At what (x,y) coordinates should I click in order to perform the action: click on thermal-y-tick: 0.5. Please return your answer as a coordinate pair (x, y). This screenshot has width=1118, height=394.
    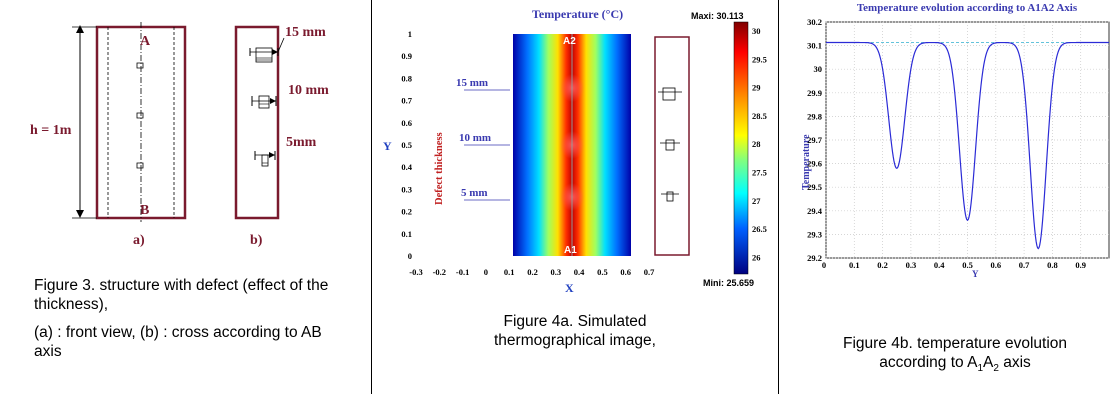
    Looking at the image, I should click on (406, 145).